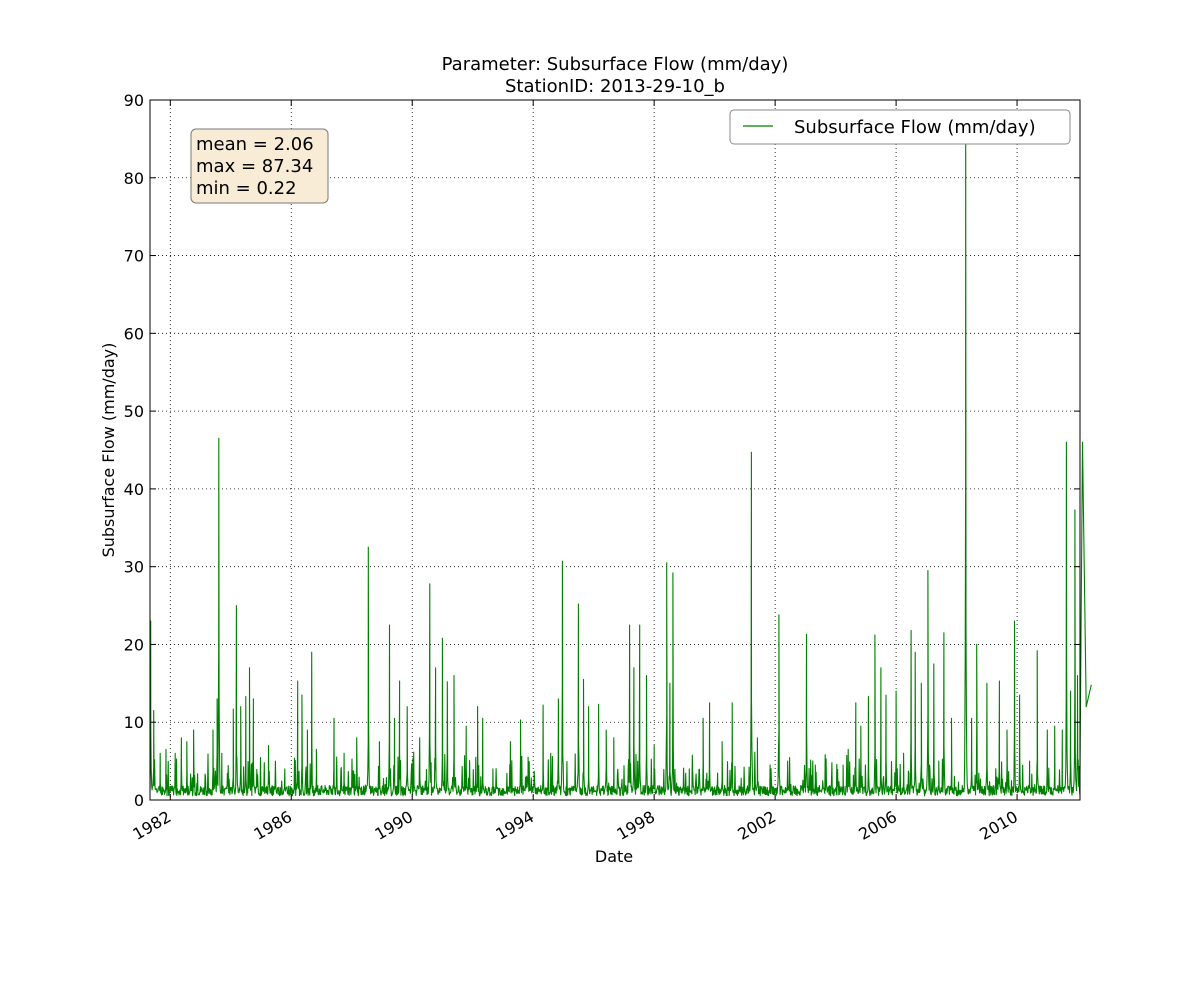 The height and width of the screenshot is (1000, 1200). I want to click on stats-box-frame, so click(259, 166).